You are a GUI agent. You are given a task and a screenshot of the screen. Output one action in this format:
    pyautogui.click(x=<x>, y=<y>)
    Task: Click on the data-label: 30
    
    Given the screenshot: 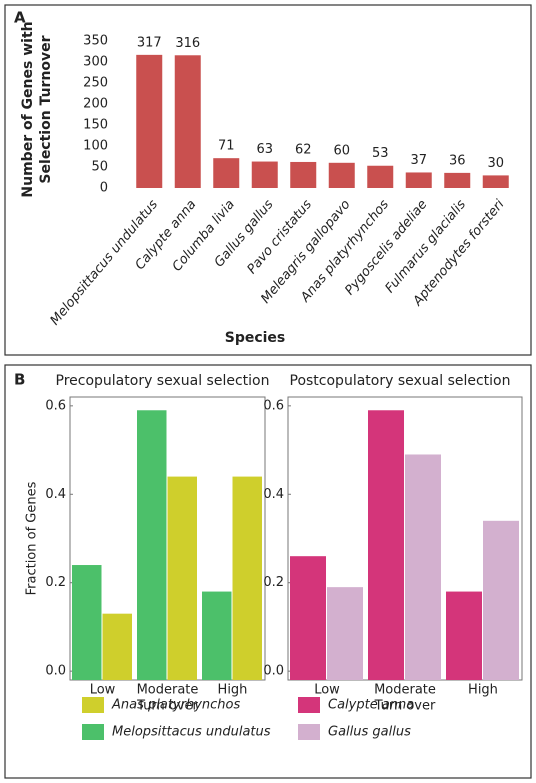 What is the action you would take?
    pyautogui.click(x=495, y=163)
    